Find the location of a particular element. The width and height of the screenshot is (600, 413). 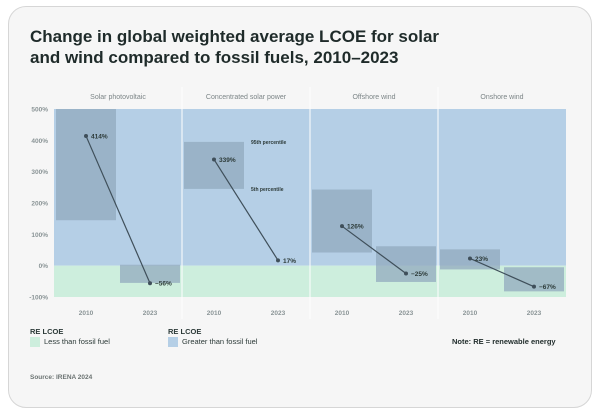

legend-greater-swatch is located at coordinates (173, 342).